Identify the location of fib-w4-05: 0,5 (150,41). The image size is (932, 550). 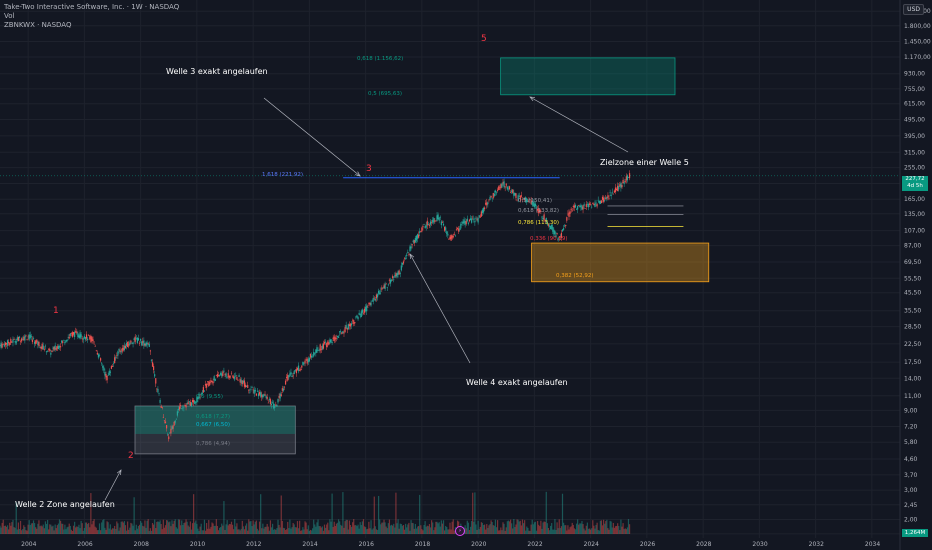
(535, 201).